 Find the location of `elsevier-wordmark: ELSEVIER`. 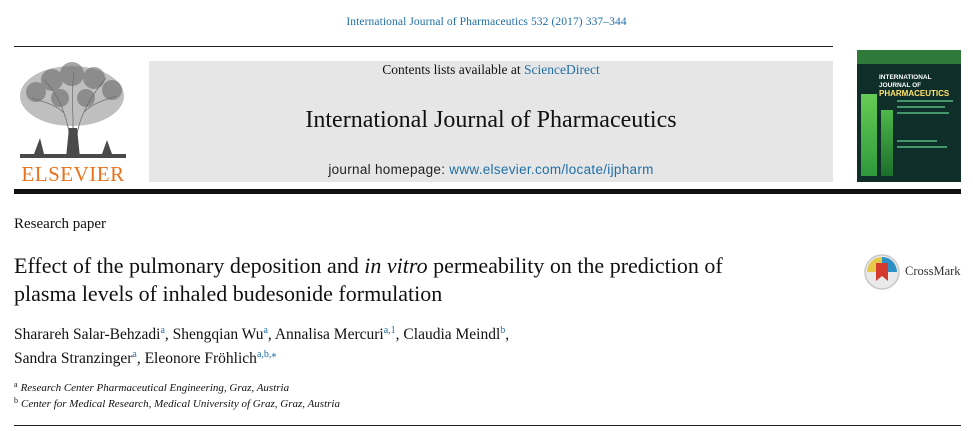

elsevier-wordmark: ELSEVIER is located at coordinates (73, 174).